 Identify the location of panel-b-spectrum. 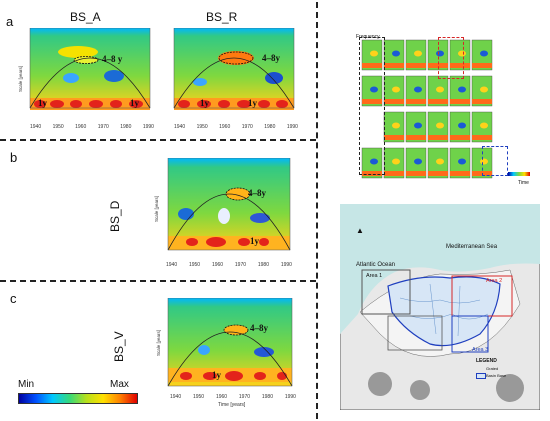
(229, 204).